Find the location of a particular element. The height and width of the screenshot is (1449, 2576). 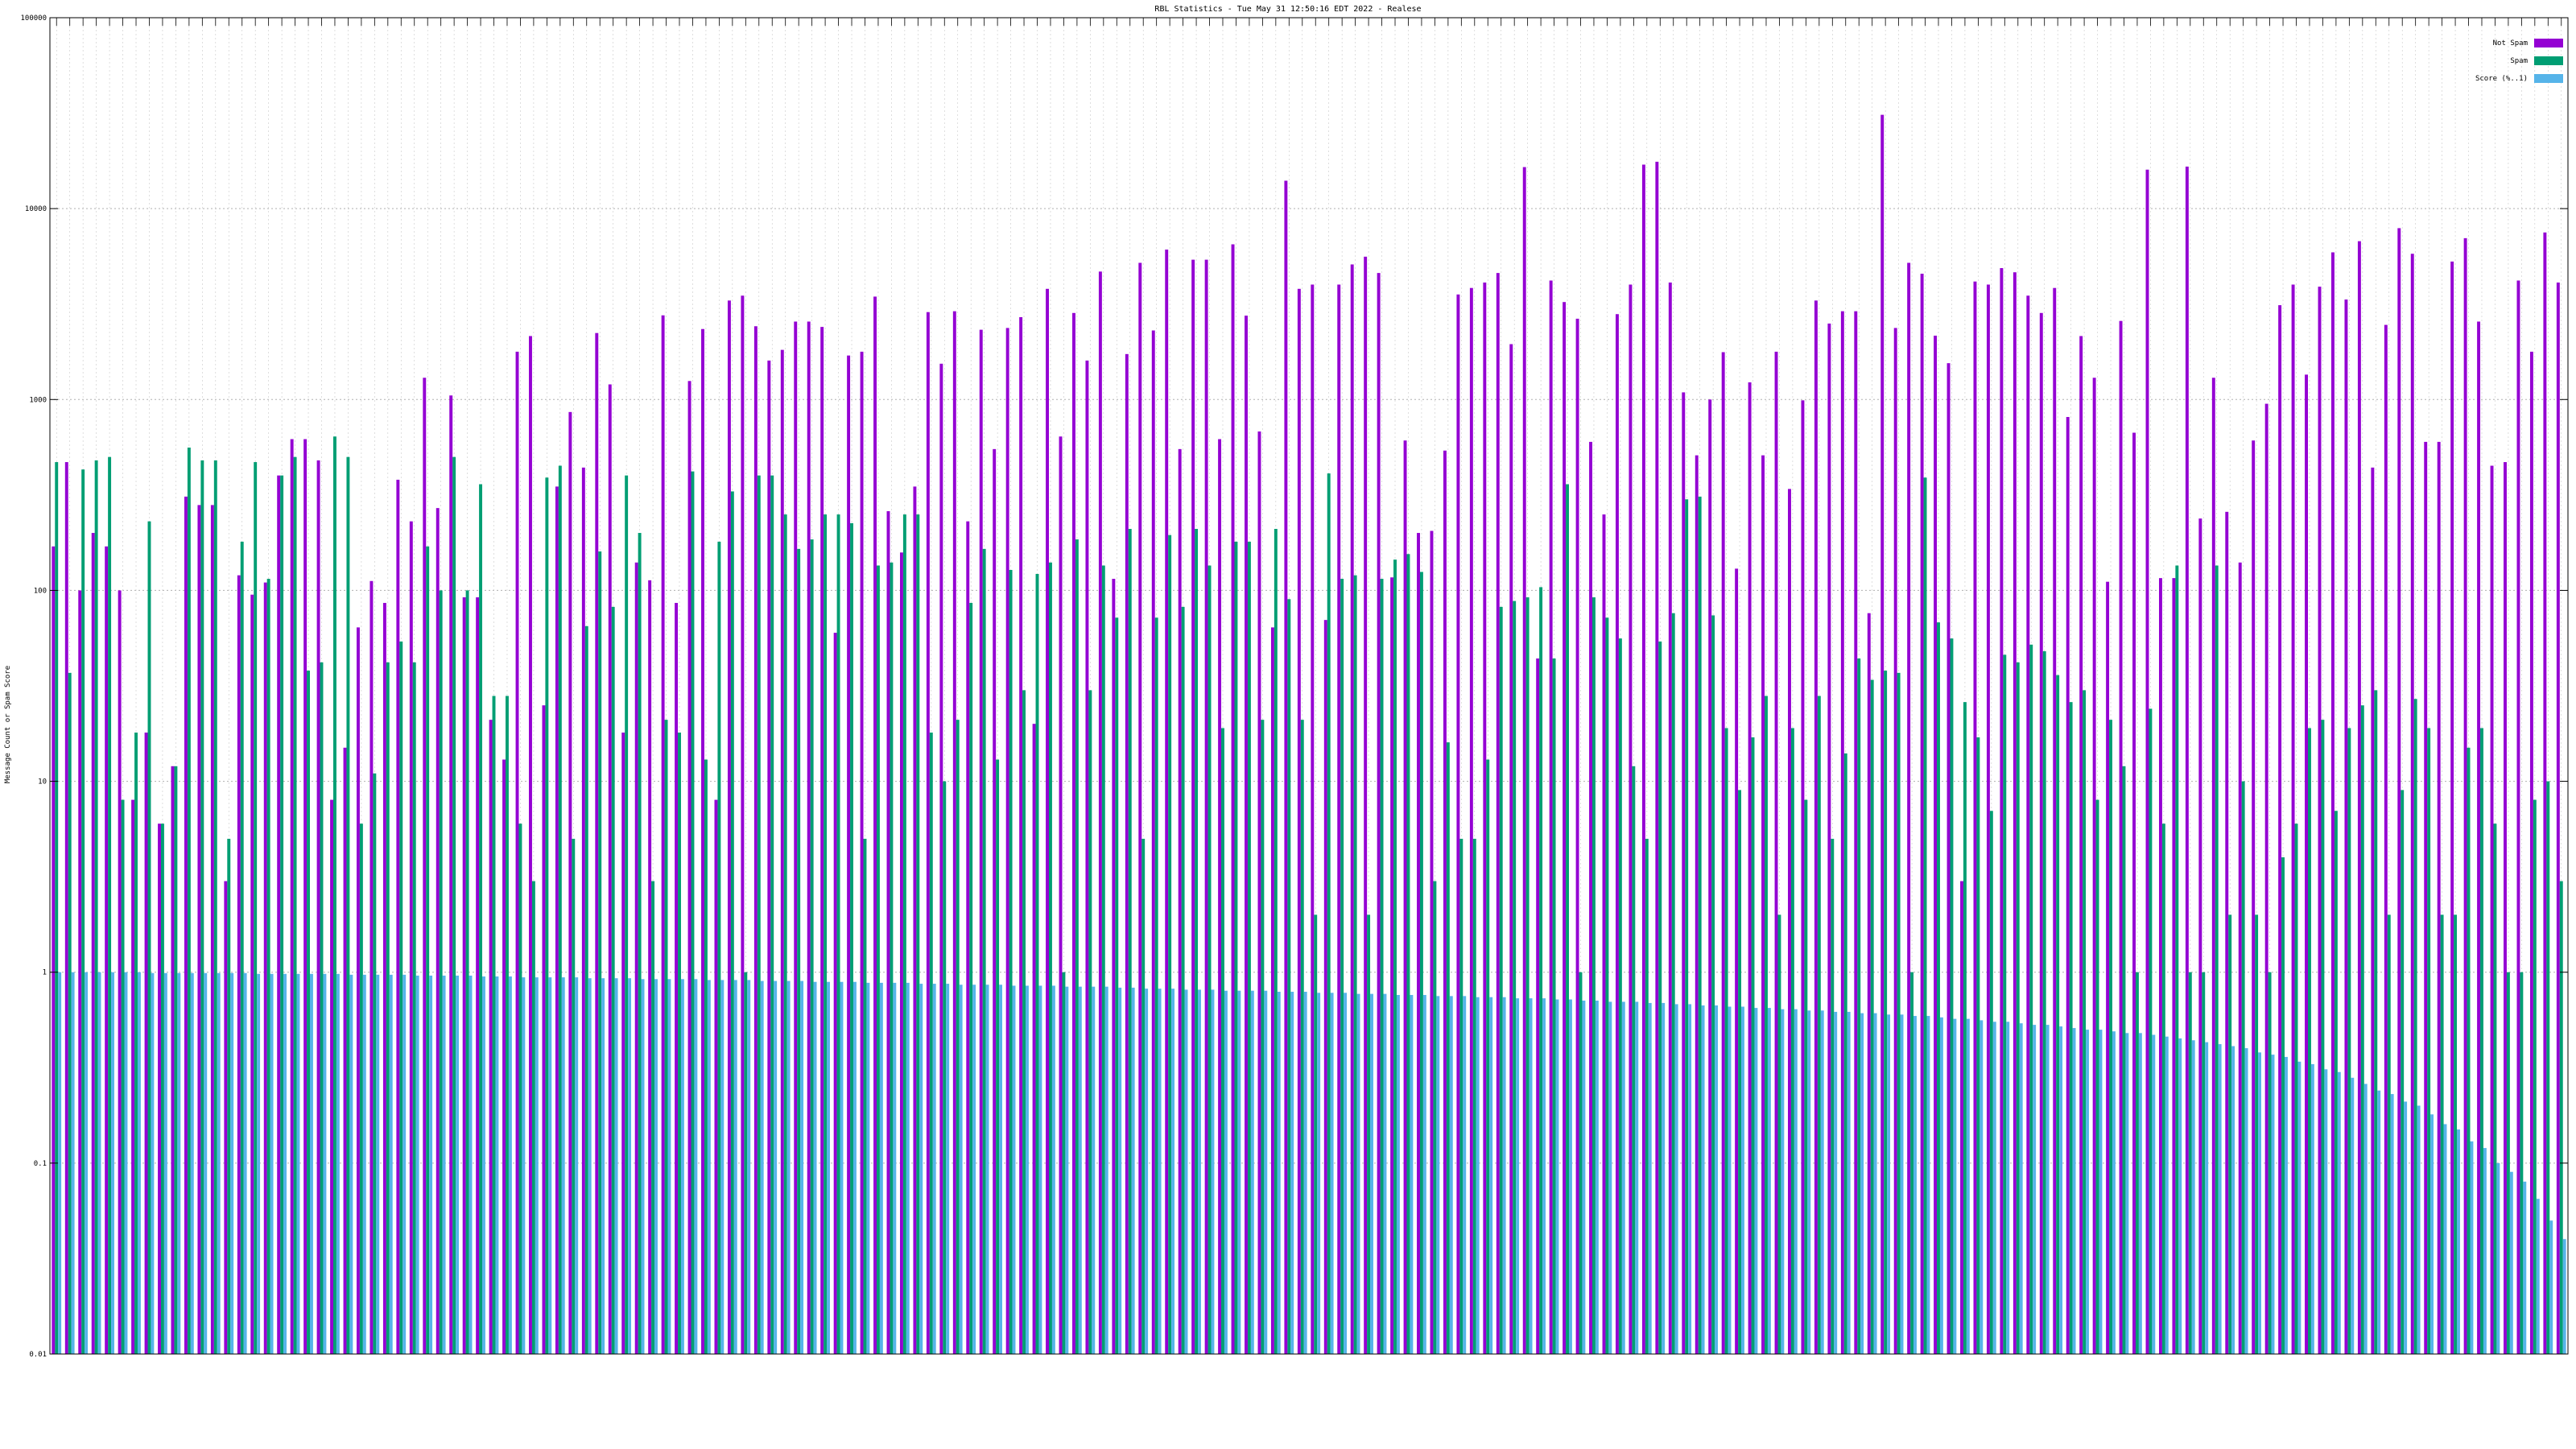

legend-swatch is located at coordinates (2548, 43).